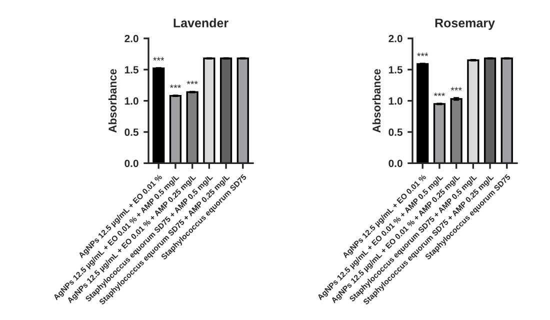 This screenshot has height=320, width=550. I want to click on chart-title: Rosemary, so click(465, 24).